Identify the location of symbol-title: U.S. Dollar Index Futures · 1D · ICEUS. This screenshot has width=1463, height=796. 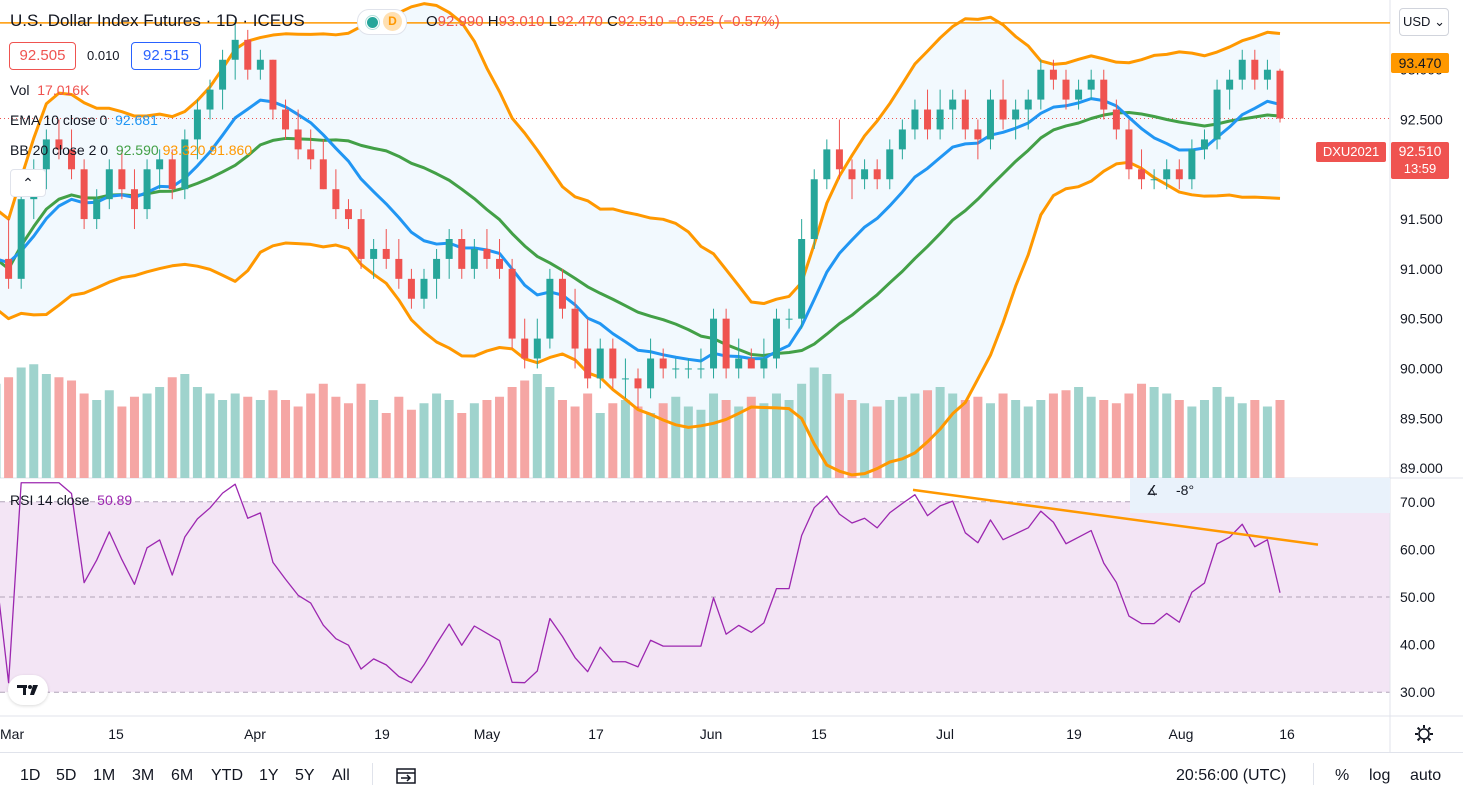
(157, 20).